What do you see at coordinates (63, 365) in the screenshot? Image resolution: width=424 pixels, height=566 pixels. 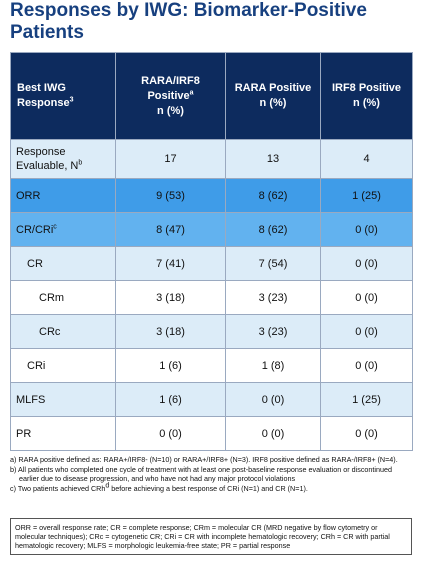 I see `row-label-cell: CRi` at bounding box center [63, 365].